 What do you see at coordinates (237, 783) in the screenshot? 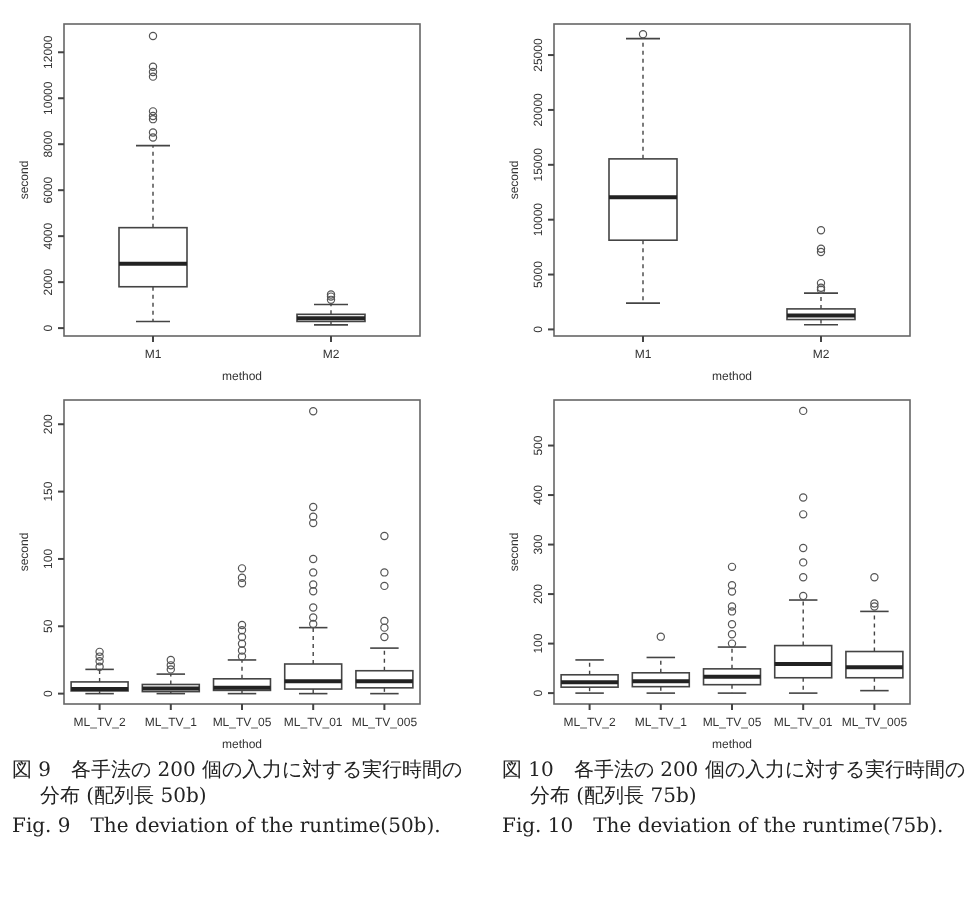
I see `caption: 図 9 各手法の 200 個の入力に対する実行時間の分布 (配列長 50b)` at bounding box center [237, 783].